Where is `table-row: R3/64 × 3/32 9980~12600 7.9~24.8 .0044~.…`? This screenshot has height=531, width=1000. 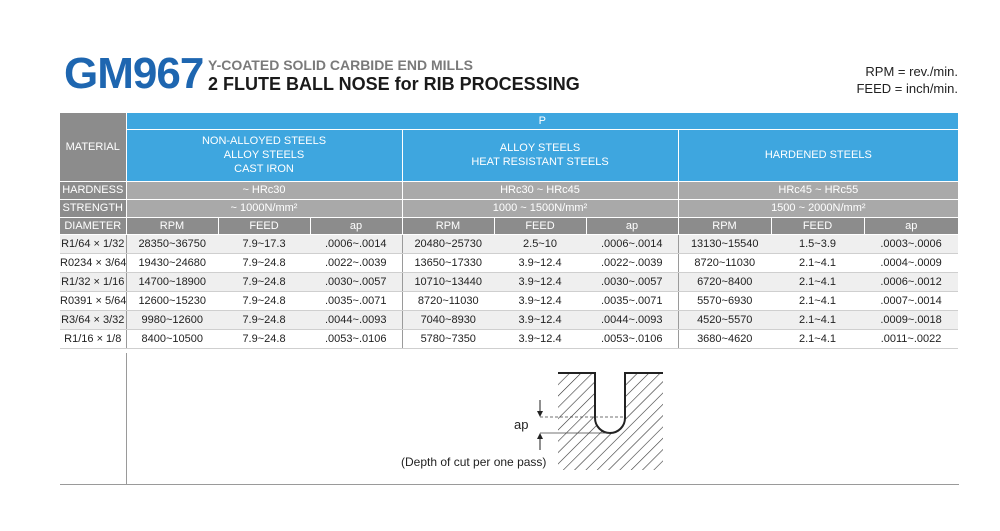
table-row: R3/64 × 3/32 9980~12600 7.9~24.8 .0044~.… is located at coordinates (509, 320).